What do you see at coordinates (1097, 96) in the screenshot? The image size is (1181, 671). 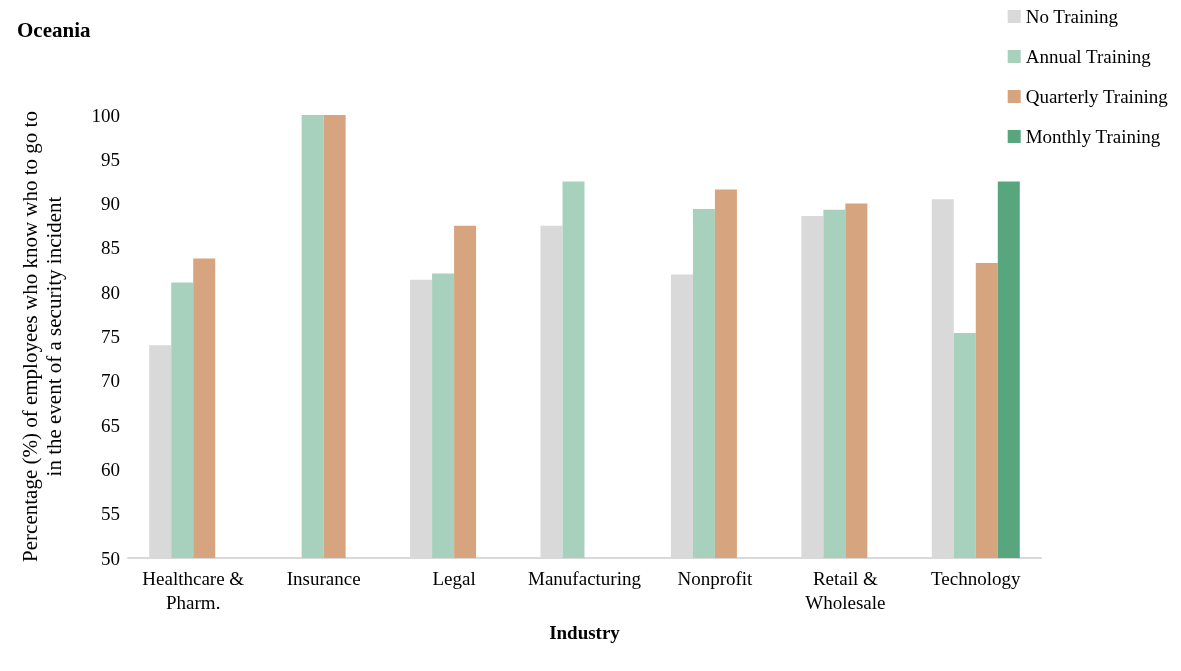 I see `legend-label: Quarterly Training` at bounding box center [1097, 96].